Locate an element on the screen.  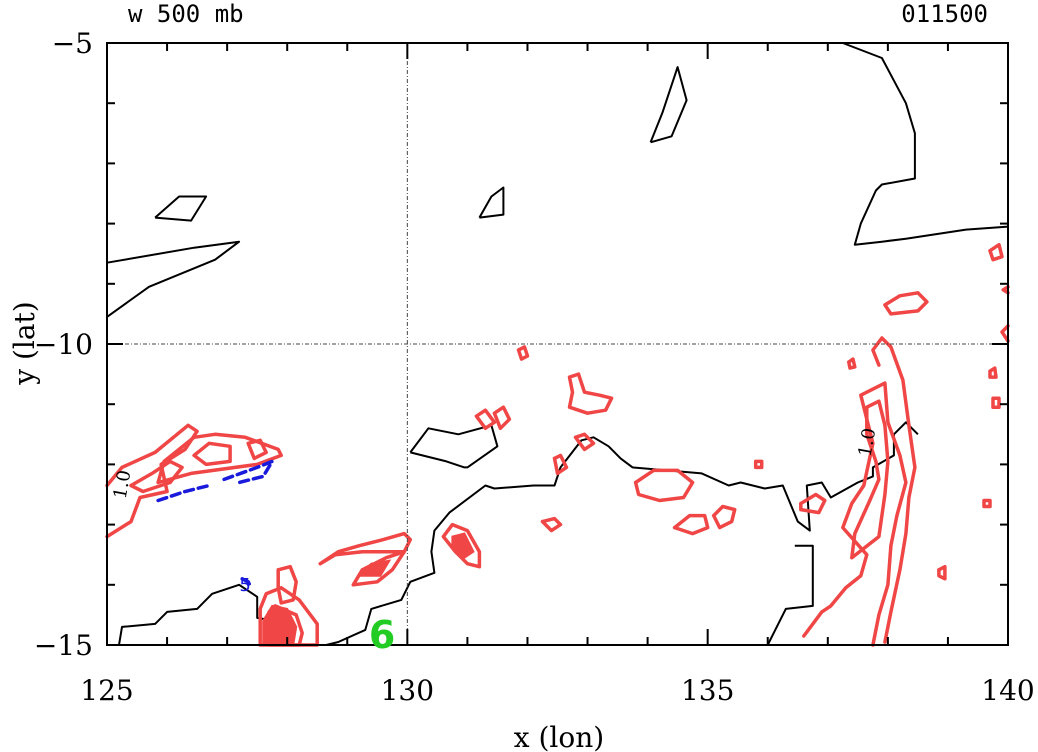
blue-contour-label: 5 is located at coordinates (244, 585).